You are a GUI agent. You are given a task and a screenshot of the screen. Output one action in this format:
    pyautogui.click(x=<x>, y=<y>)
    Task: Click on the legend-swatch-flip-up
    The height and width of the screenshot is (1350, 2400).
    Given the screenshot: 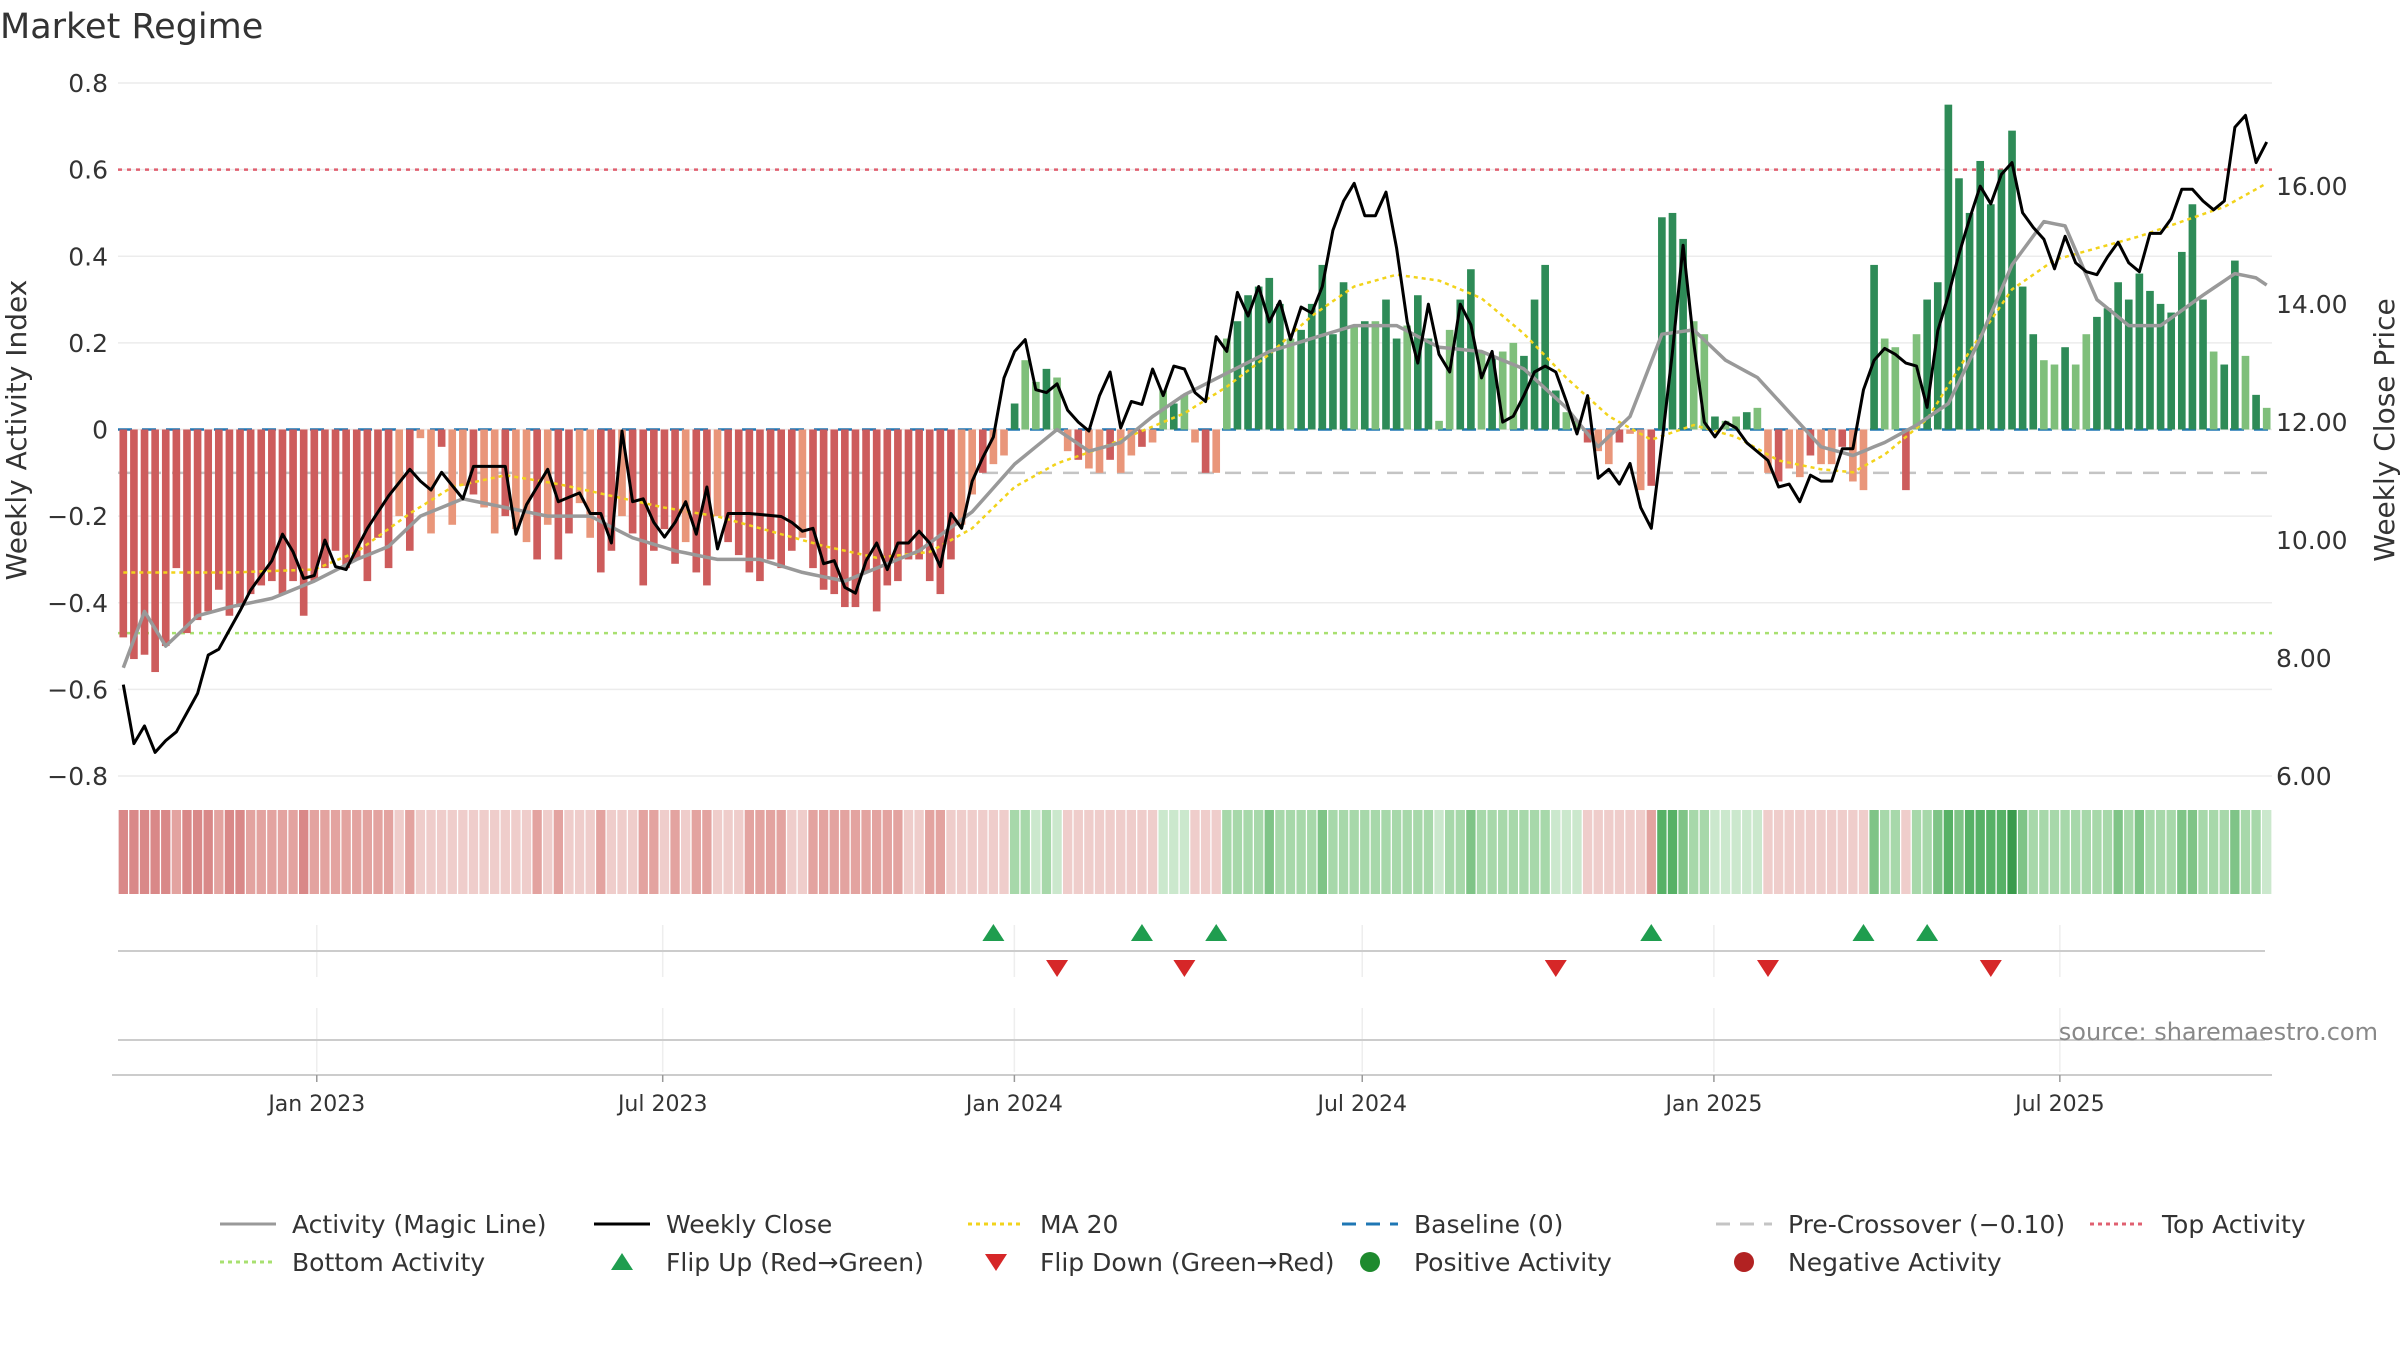 What is the action you would take?
    pyautogui.click(x=622, y=1261)
    